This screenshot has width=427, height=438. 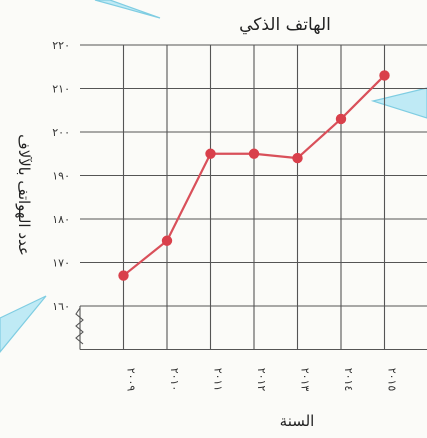 I want to click on y-tick-label: ٢٠٠, so click(x=61, y=132).